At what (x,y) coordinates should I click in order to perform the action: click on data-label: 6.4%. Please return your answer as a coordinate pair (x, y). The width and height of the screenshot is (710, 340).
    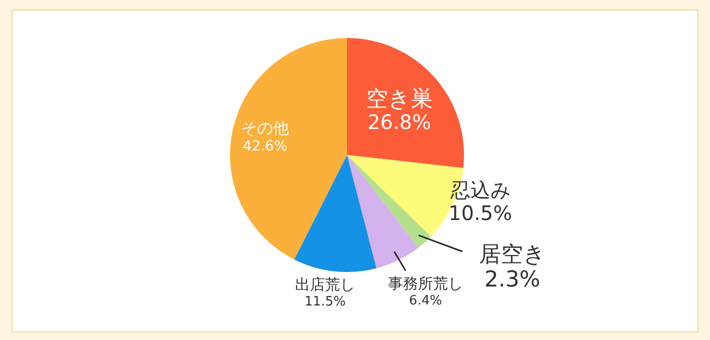
    Looking at the image, I should click on (425, 301).